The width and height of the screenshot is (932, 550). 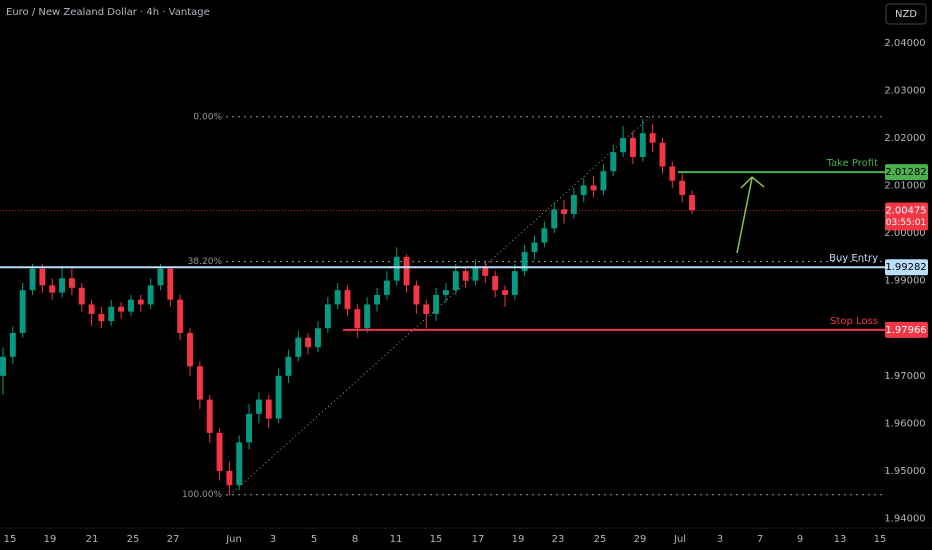 What do you see at coordinates (904, 423) in the screenshot?
I see `y-tick-label: 1.96000` at bounding box center [904, 423].